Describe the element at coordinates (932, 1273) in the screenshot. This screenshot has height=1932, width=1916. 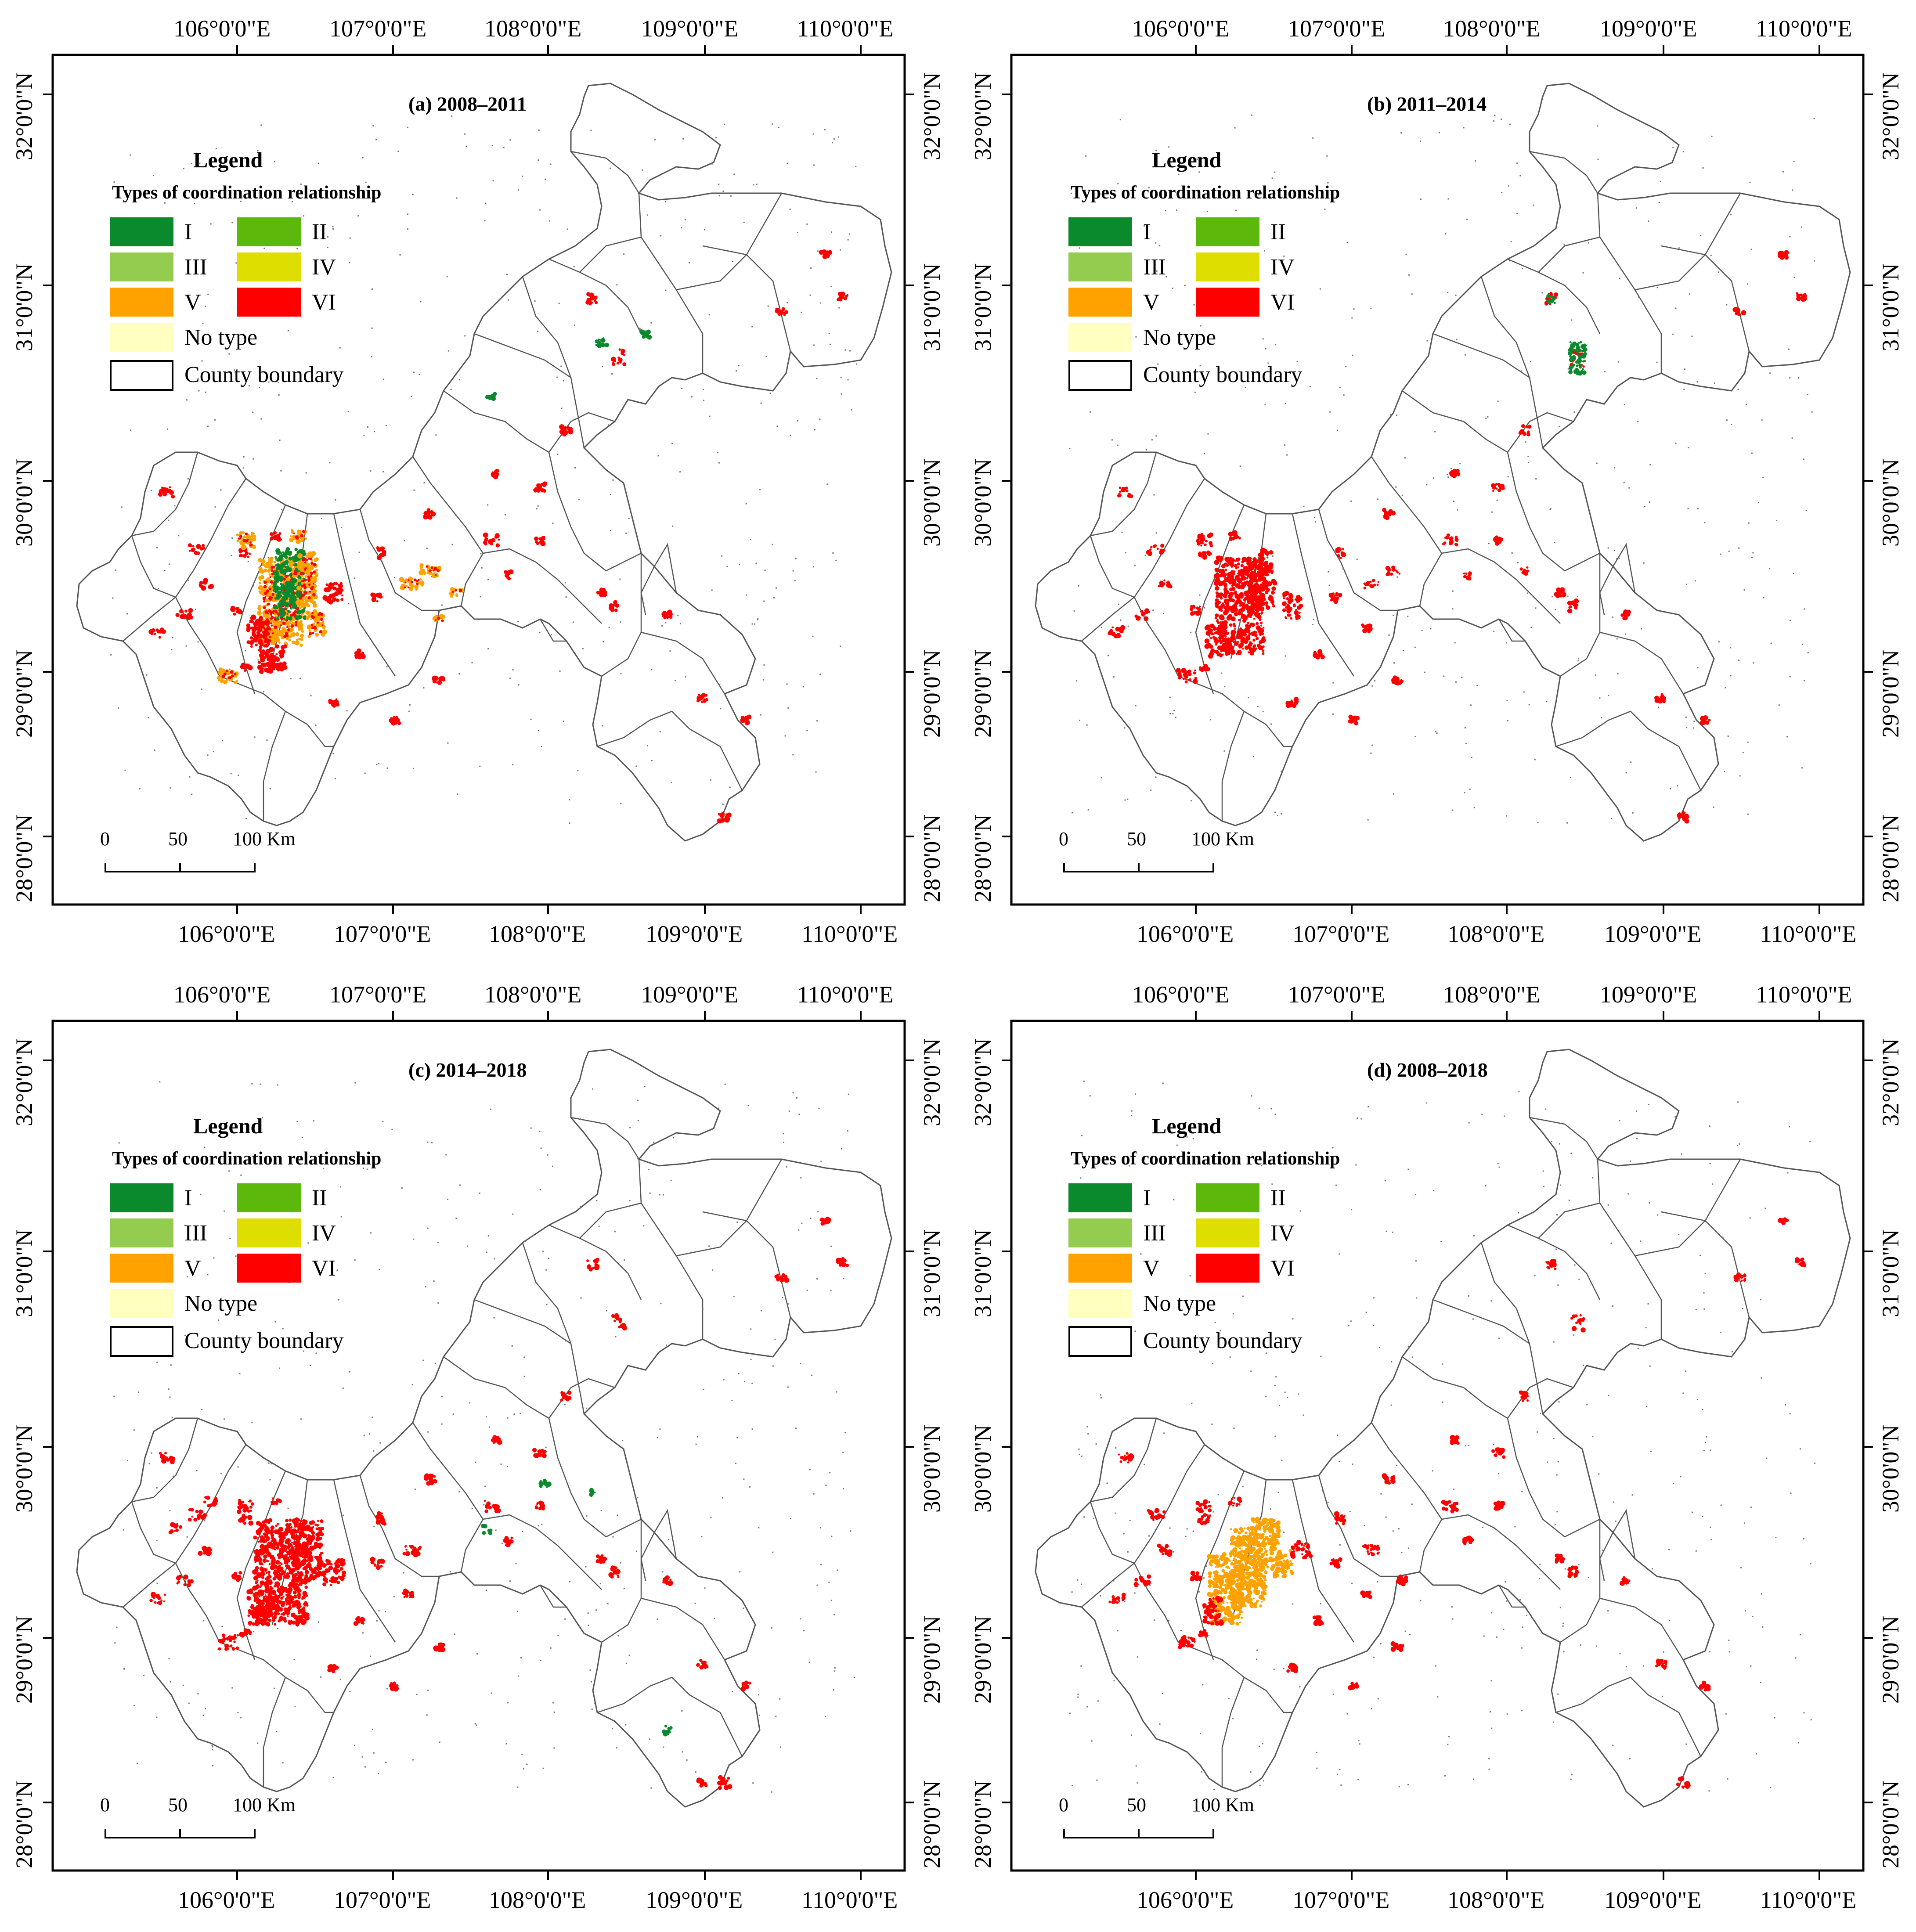
I see `lat-label-right: 31°0'0"N` at that location.